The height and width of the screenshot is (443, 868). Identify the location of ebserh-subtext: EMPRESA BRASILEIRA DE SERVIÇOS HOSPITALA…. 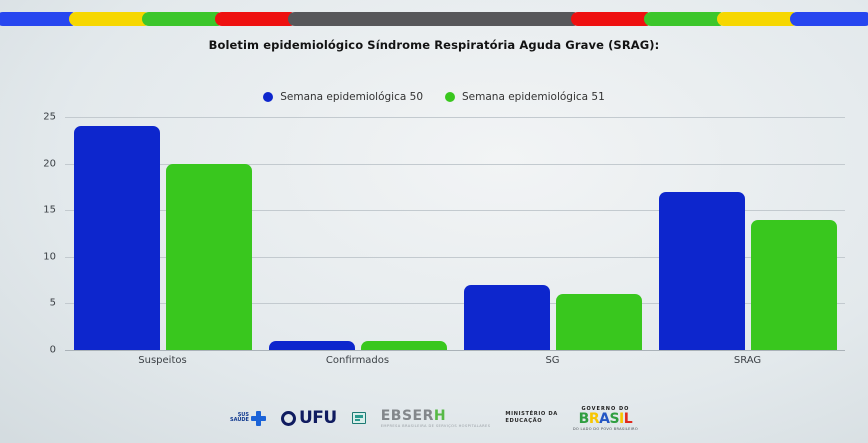
(435, 425).